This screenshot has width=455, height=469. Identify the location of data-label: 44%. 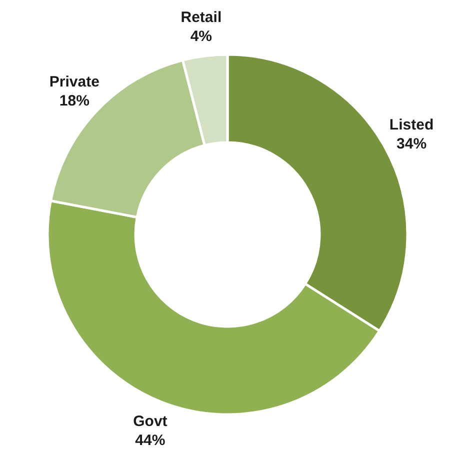
(150, 440).